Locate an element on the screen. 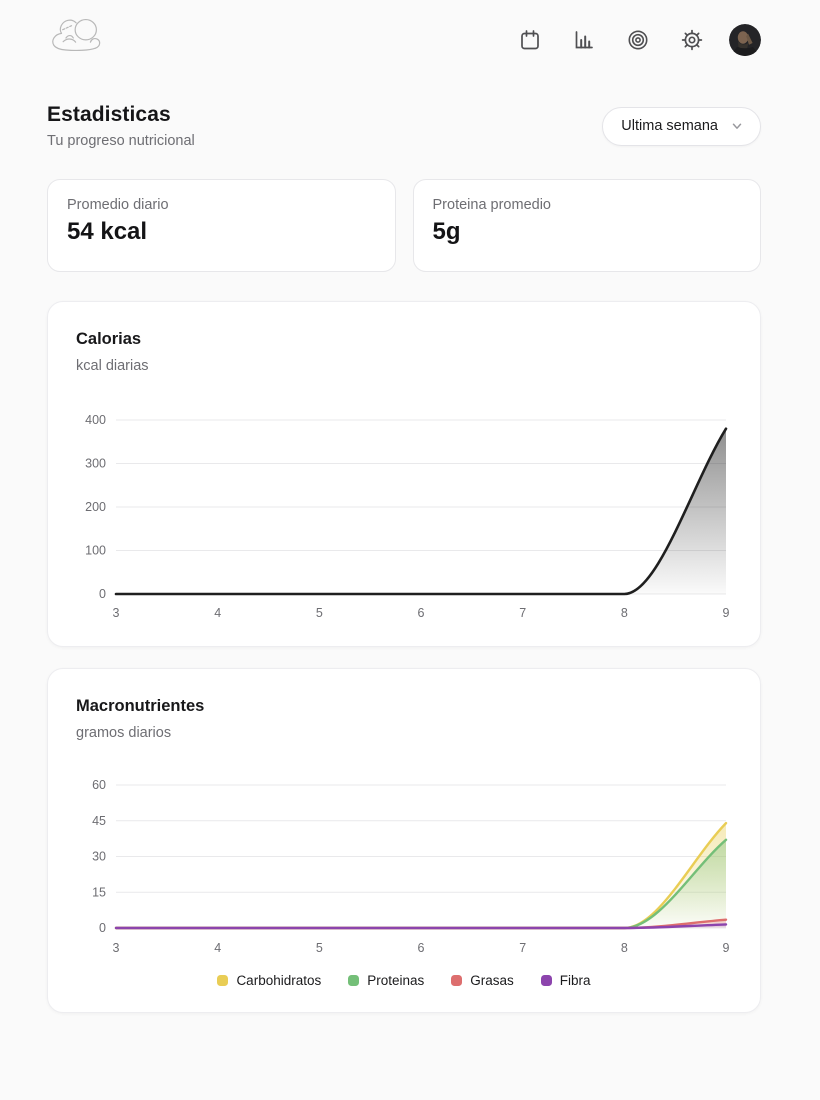 The image size is (820, 1100). chart-subtitle: gramos diarios is located at coordinates (124, 733).